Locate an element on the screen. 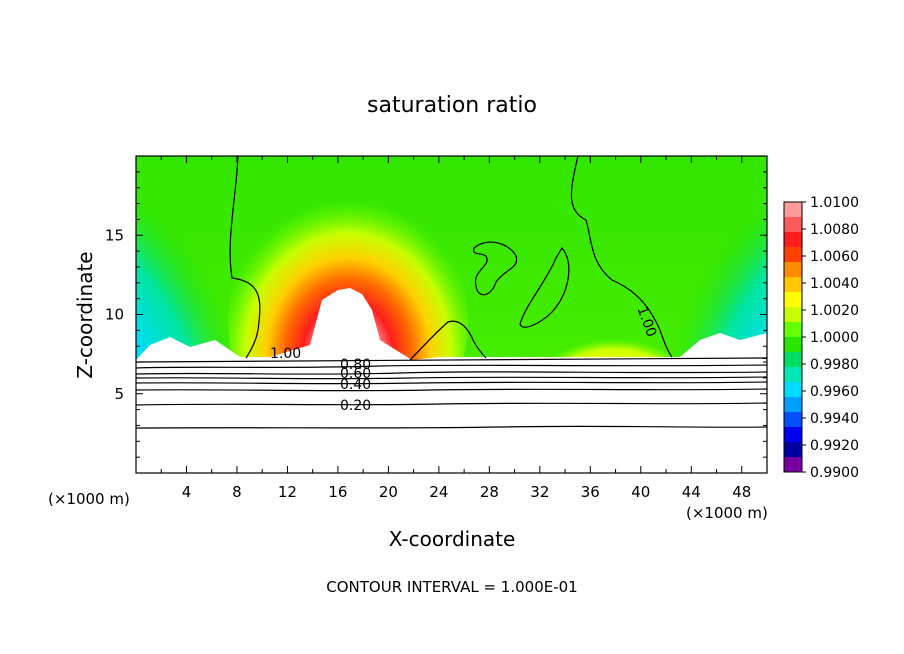 The width and height of the screenshot is (904, 654). colorbar-tick-label: 1.0020 is located at coordinates (834, 311).